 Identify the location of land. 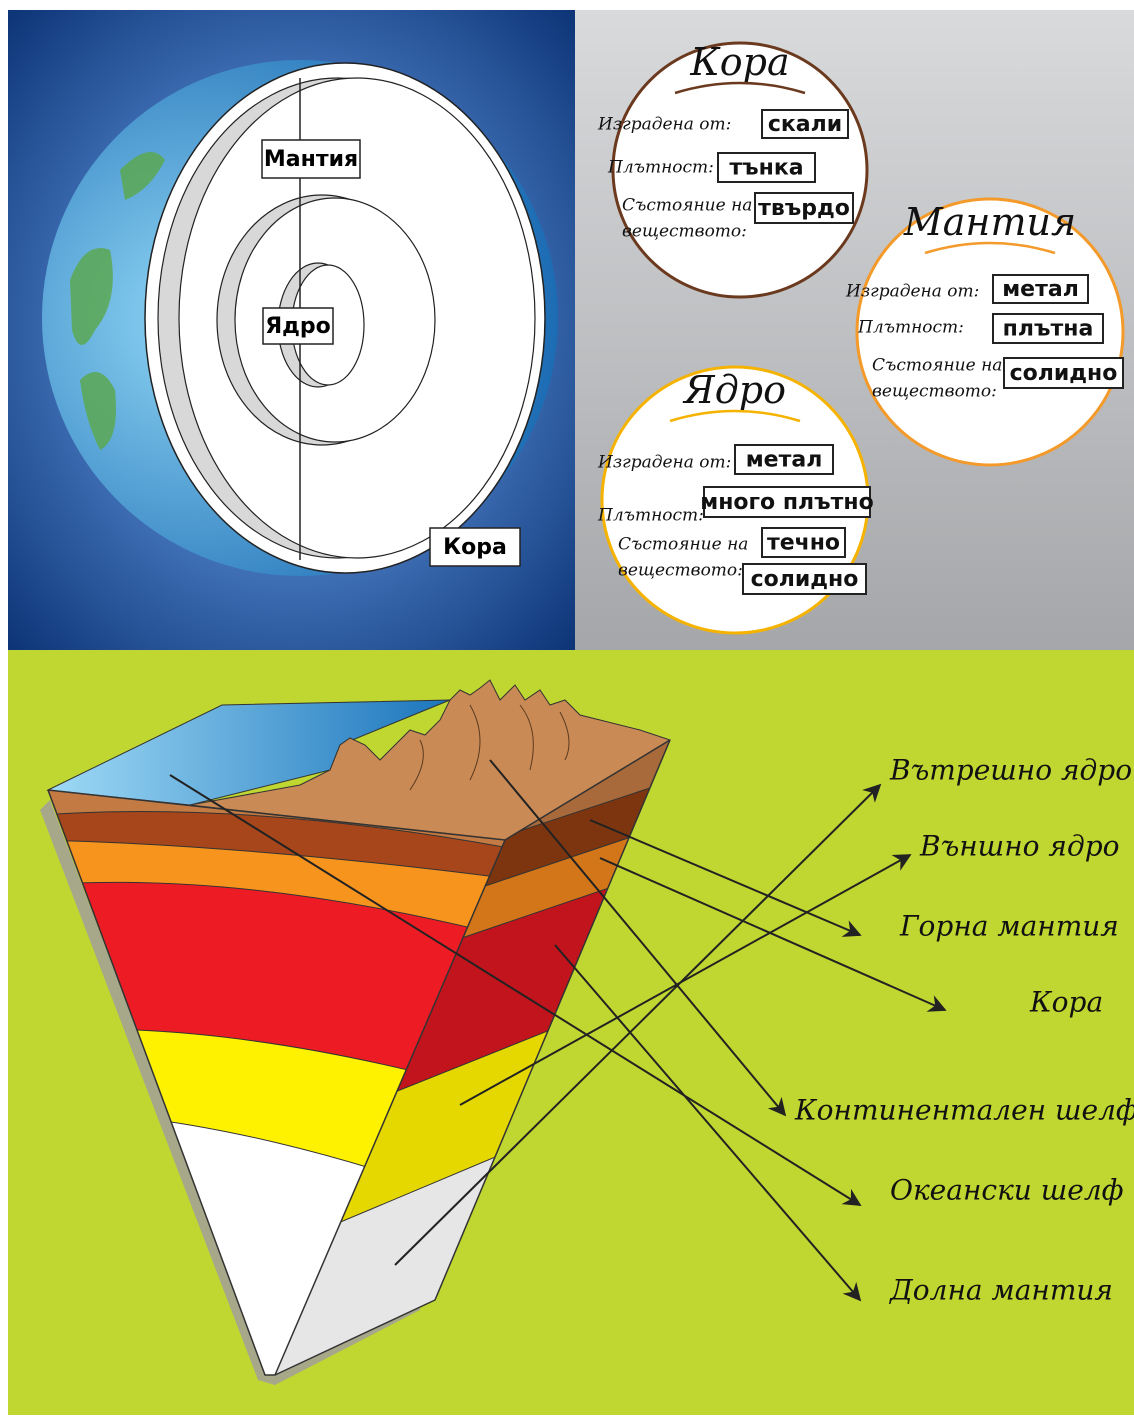
(430, 760).